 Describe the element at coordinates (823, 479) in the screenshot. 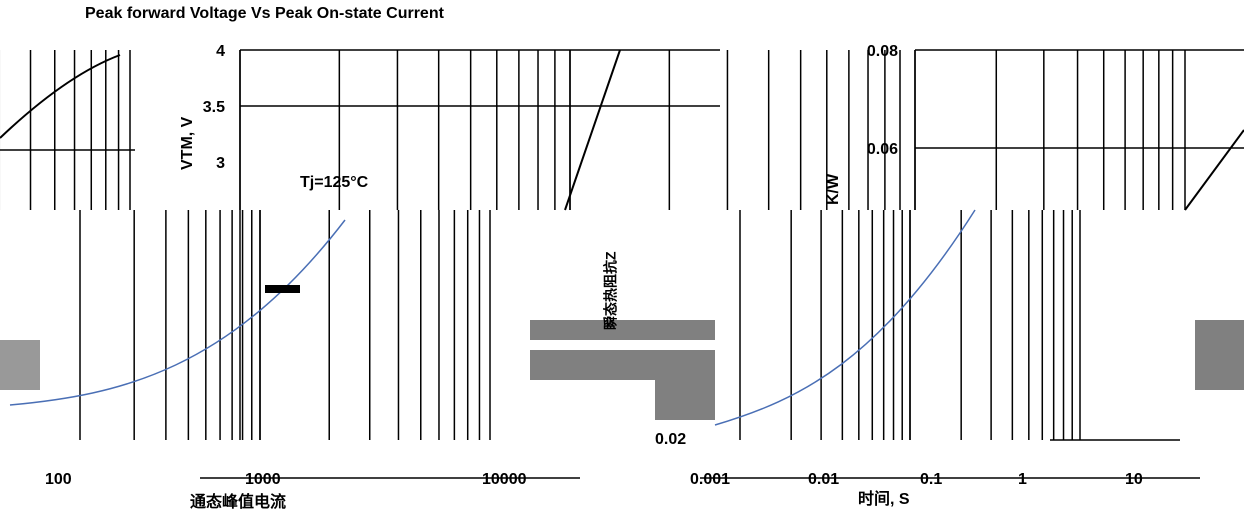

I see `x-tick-label: 0.01` at that location.